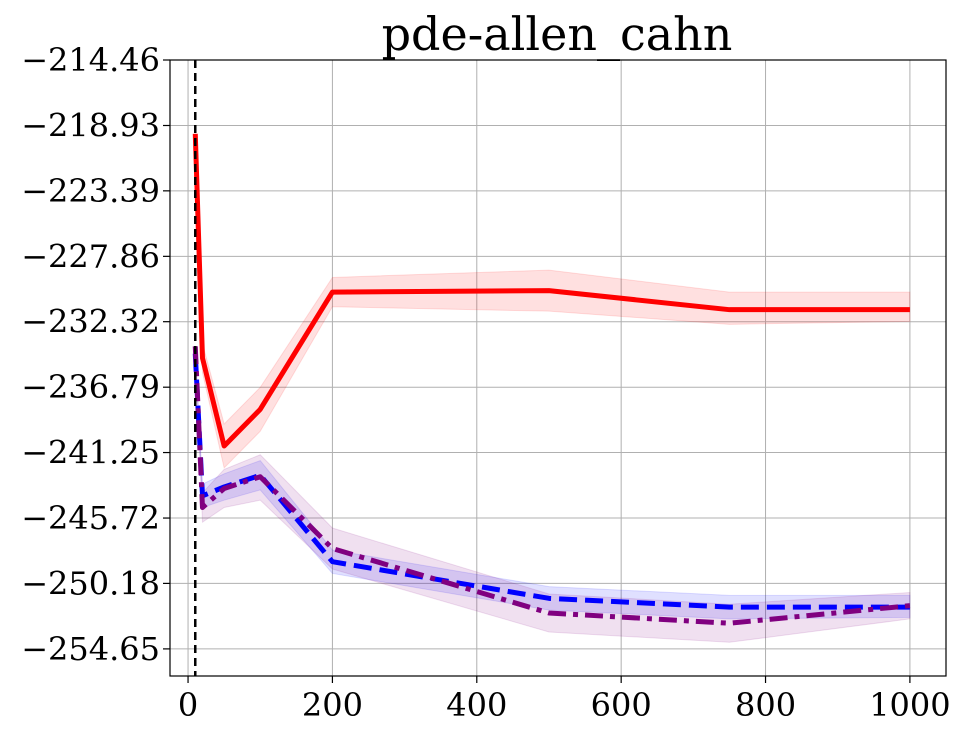  I want to click on y-tick-label: −223.39, so click(90, 191).